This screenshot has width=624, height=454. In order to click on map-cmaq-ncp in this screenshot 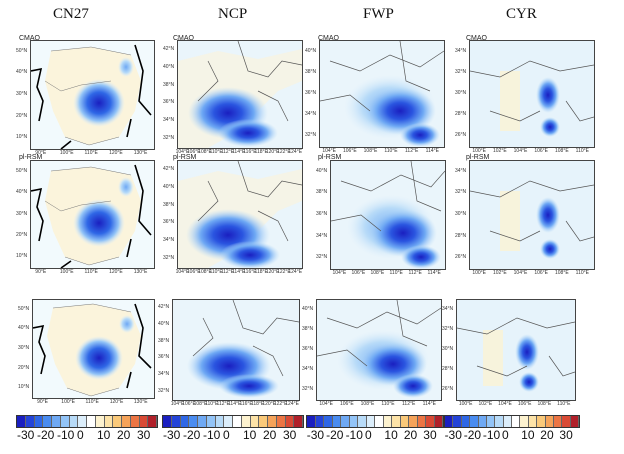, I will do `click(240, 94)`.